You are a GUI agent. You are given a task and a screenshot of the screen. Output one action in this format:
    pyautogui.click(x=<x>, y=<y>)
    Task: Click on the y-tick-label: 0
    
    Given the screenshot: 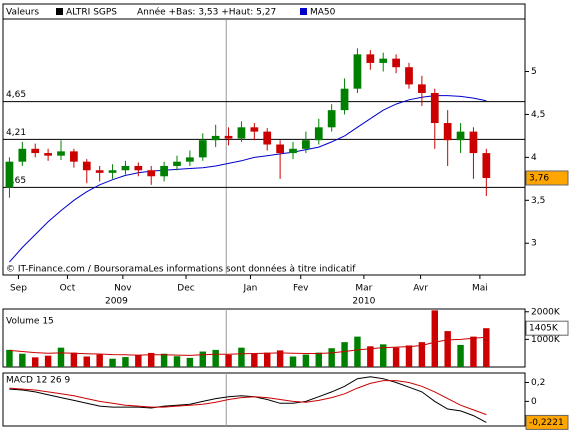 What is the action you would take?
    pyautogui.click(x=534, y=402)
    